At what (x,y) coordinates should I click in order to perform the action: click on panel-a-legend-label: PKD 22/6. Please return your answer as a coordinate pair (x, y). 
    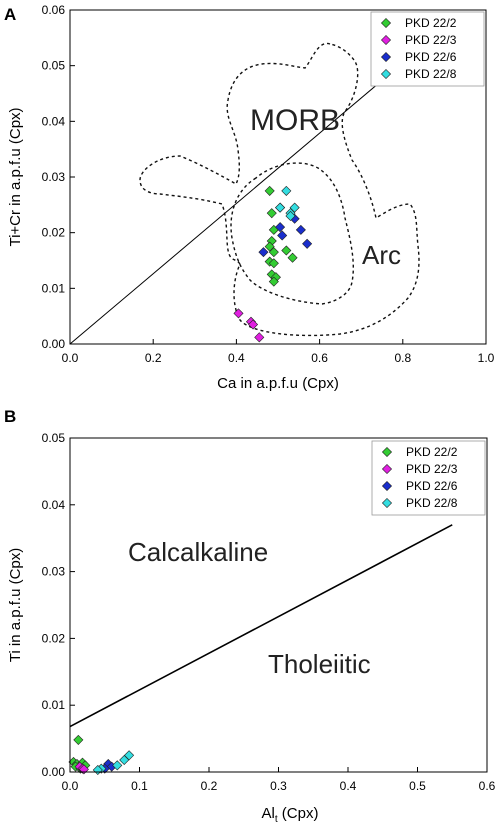
    Looking at the image, I should click on (431, 57).